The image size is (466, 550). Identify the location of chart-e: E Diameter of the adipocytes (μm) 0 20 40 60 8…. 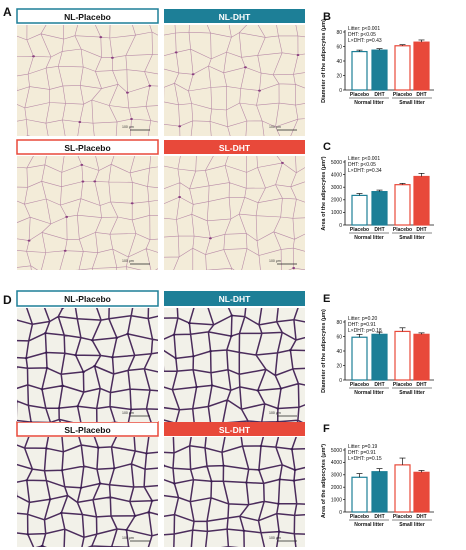
(377, 344).